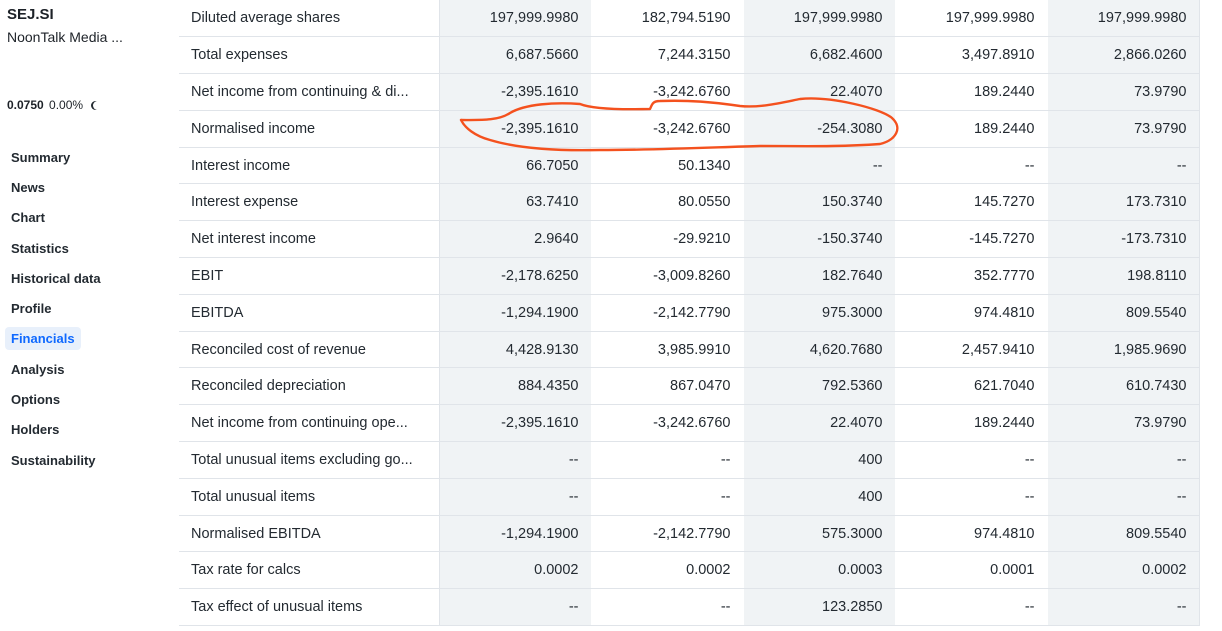 Image resolution: width=1222 pixels, height=631 pixels. I want to click on table-cell: 66.7050, so click(515, 166).